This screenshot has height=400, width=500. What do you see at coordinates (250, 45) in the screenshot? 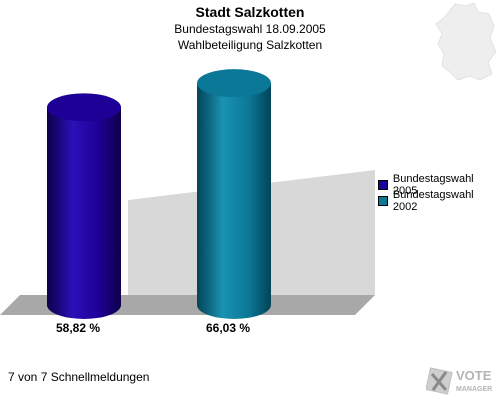
I see `chart-subtitle-2: Wahlbeteiligung Salzkotten` at bounding box center [250, 45].